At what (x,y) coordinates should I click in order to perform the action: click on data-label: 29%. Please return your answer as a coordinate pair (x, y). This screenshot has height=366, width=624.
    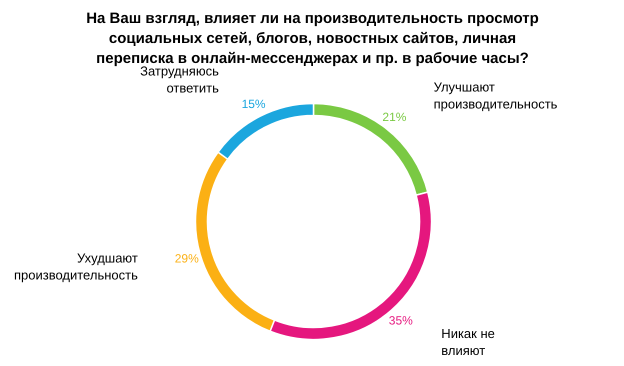
    Looking at the image, I should click on (187, 258).